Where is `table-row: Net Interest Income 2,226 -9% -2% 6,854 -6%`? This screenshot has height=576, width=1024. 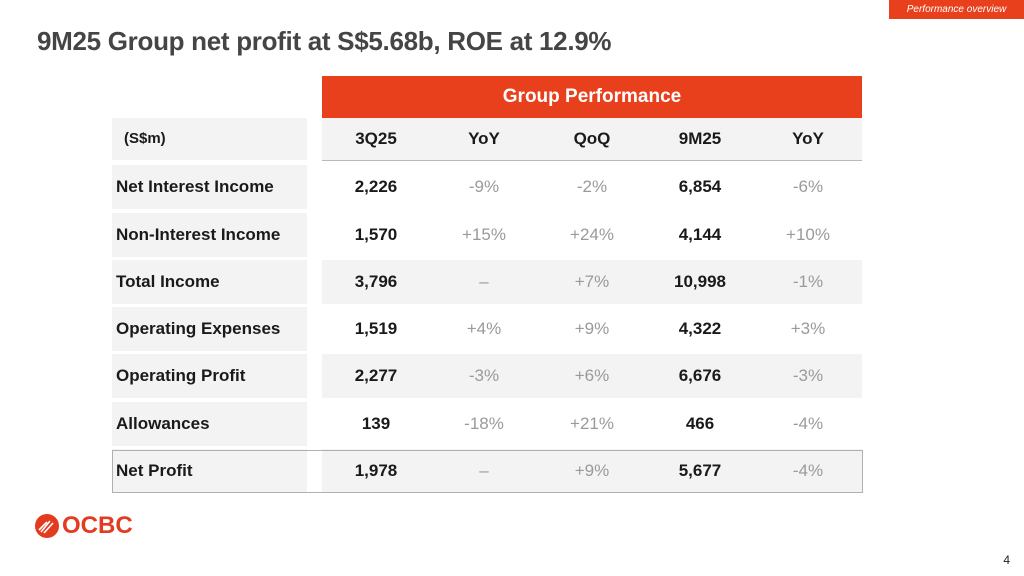 table-row: Net Interest Income 2,226 -9% -2% 6,854 -6% is located at coordinates (487, 187).